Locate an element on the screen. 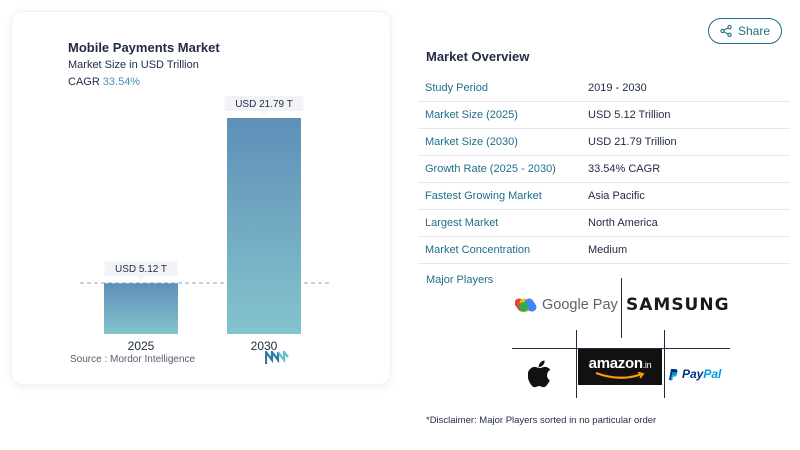 This screenshot has height=450, width=800. overview-value: 2019 - 2030 is located at coordinates (617, 88).